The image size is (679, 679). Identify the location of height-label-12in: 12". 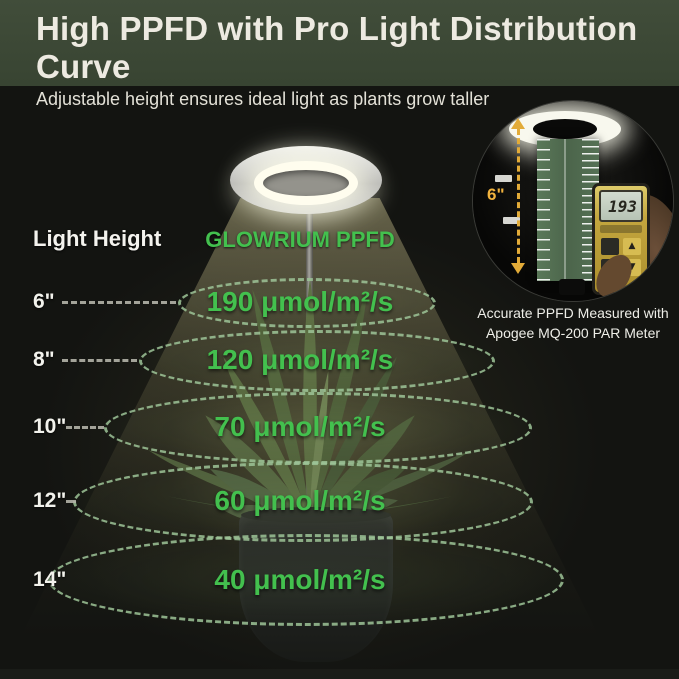
(50, 500).